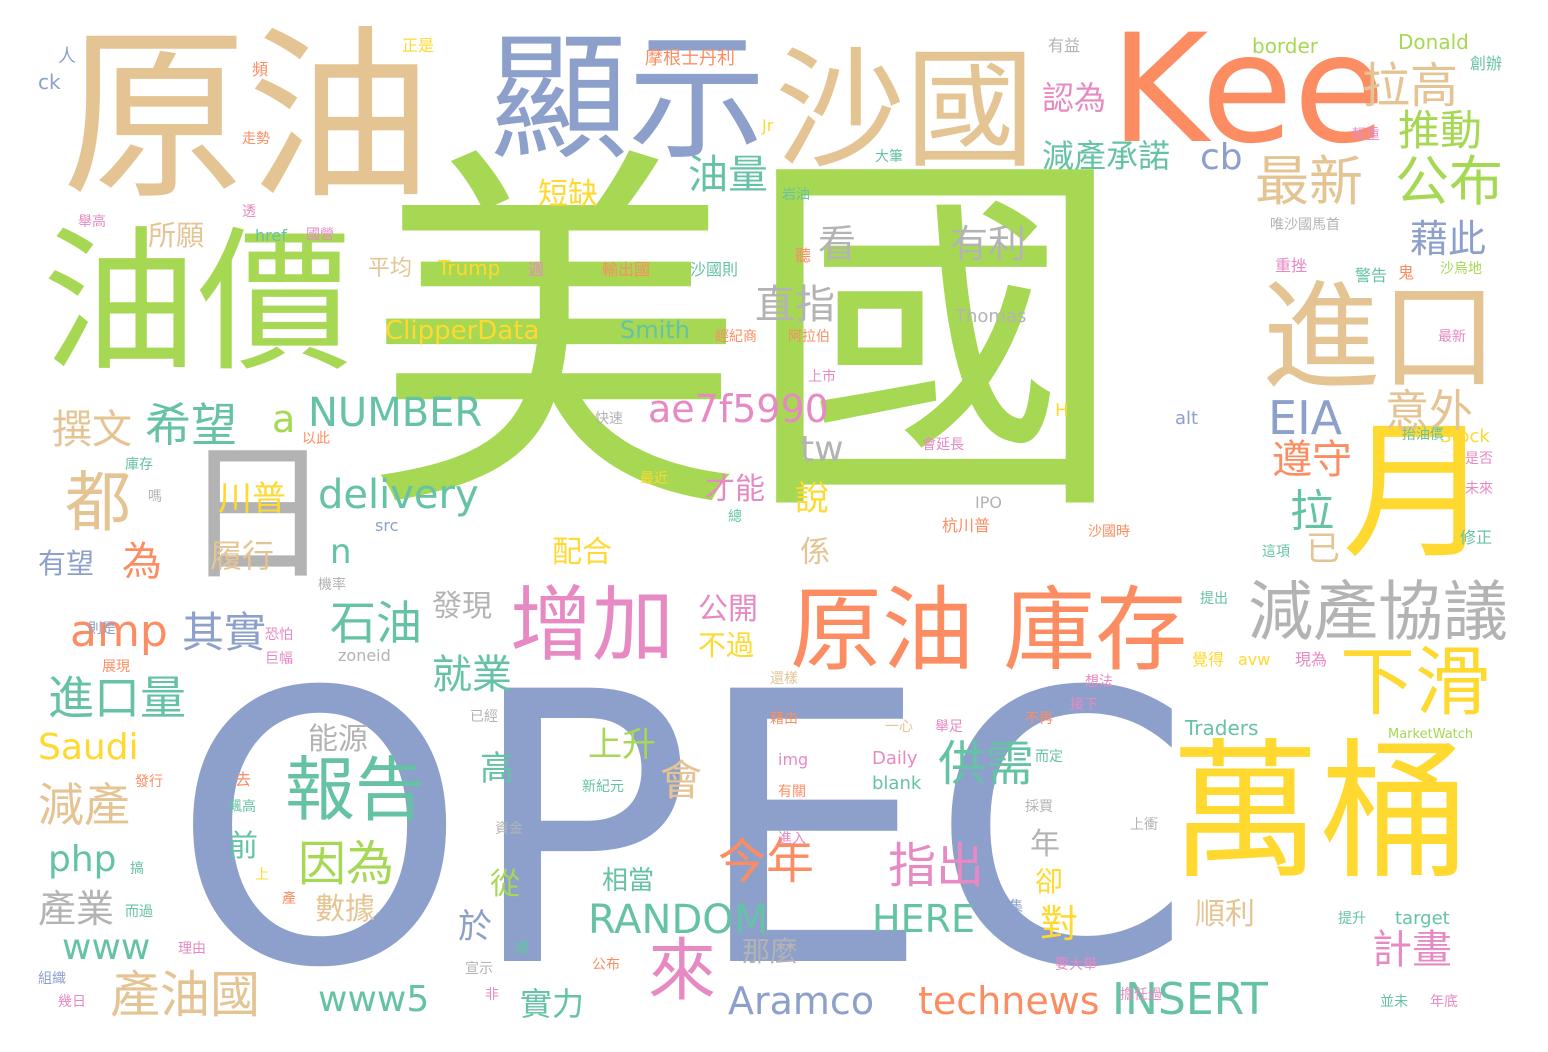 The height and width of the screenshot is (1052, 1548). Describe the element at coordinates (398, 495) in the screenshot. I see `word-delivery: delivery` at that location.